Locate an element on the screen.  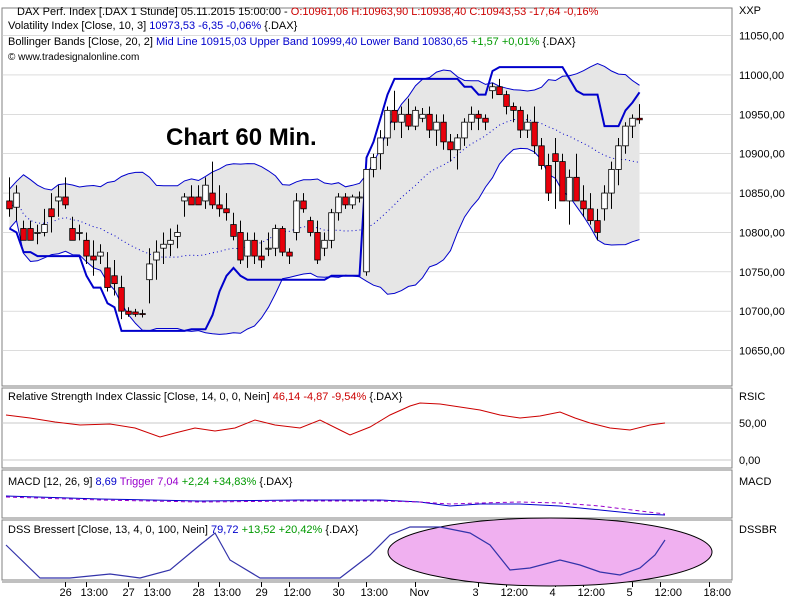
rsi-axis-label: RSIC is located at coordinates (752, 397).